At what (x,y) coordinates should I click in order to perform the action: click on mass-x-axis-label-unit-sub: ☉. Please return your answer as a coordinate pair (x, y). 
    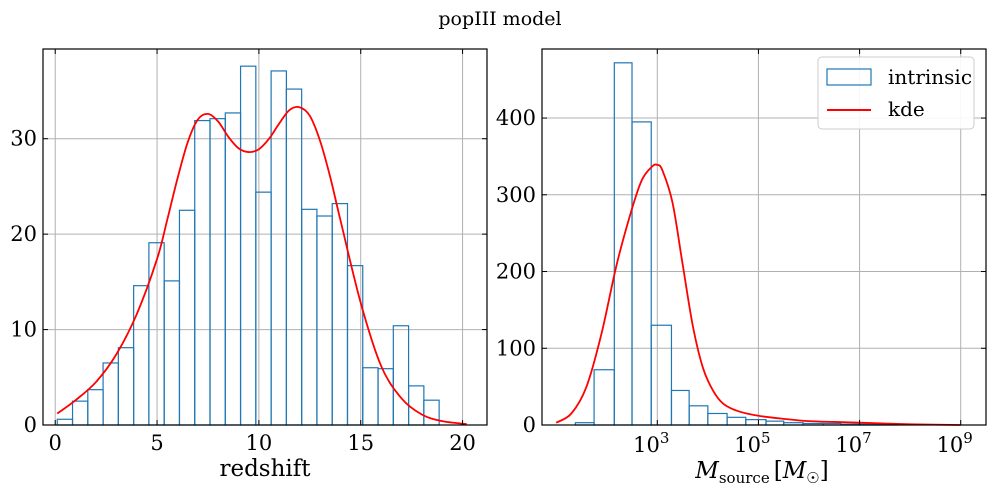
    Looking at the image, I should click on (812, 478).